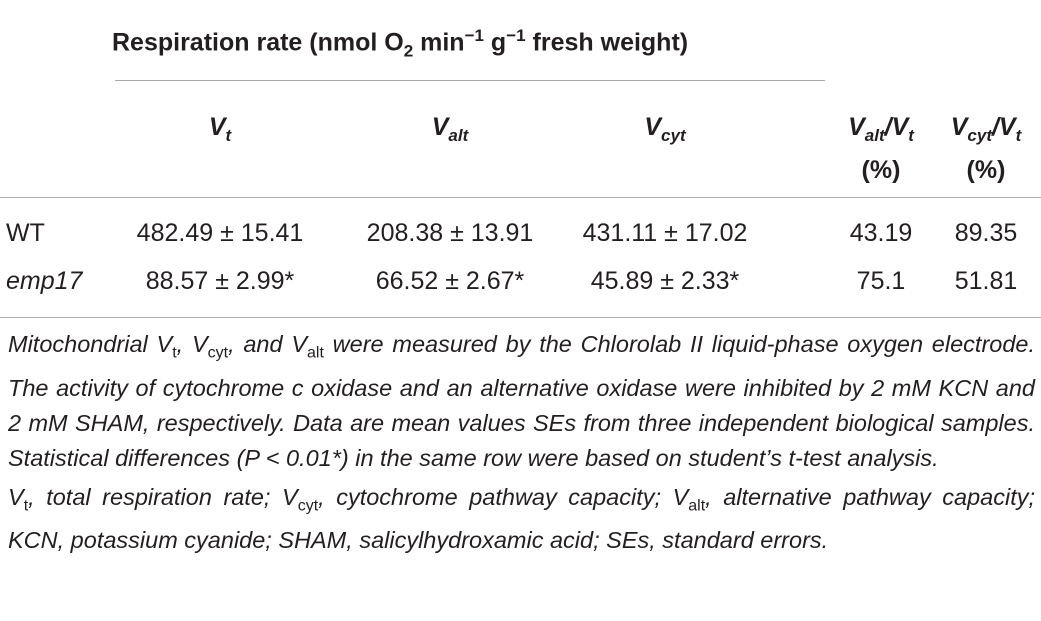 The image size is (1041, 621). What do you see at coordinates (881, 148) in the screenshot?
I see `column-header: Valt/Vt (%)` at bounding box center [881, 148].